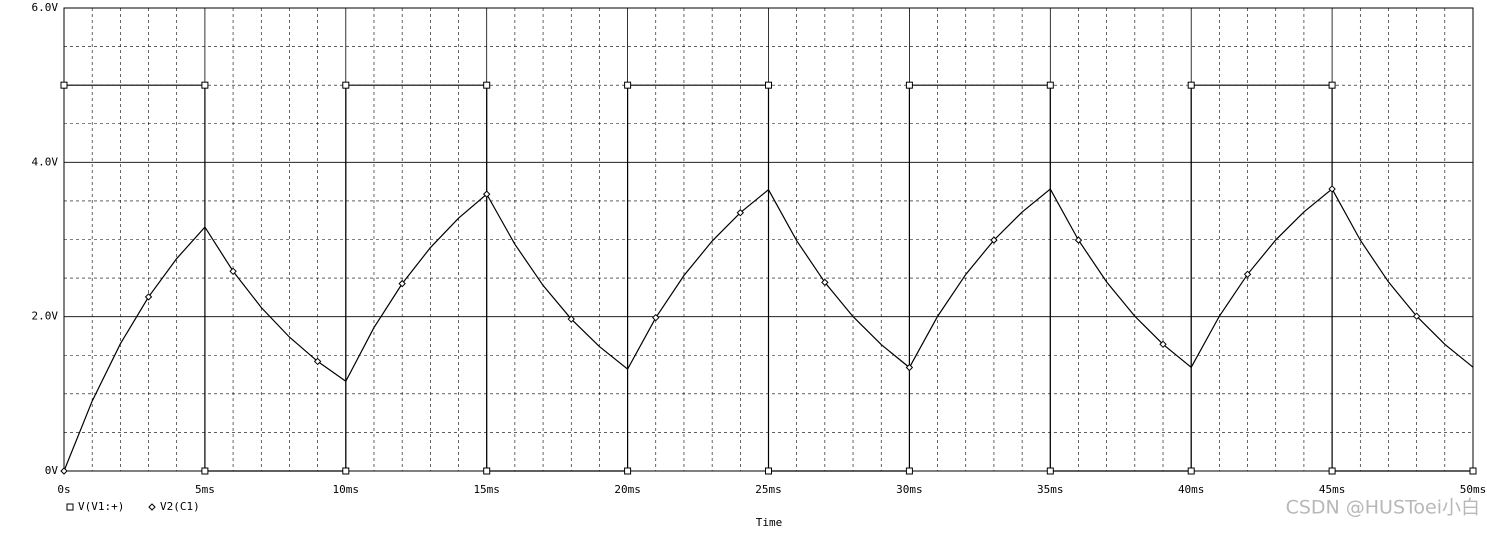 The width and height of the screenshot is (1487, 533). Describe the element at coordinates (346, 489) in the screenshot. I see `x-tick-label: 10ms` at that location.